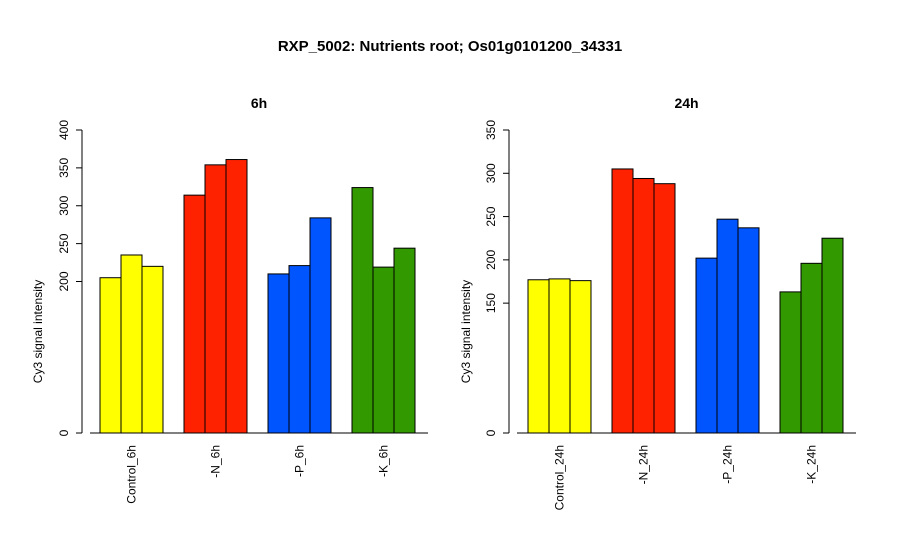 Image resolution: width=900 pixels, height=550 pixels. What do you see at coordinates (64, 281) in the screenshot?
I see `y-tick-label-0-1: 200` at bounding box center [64, 281].